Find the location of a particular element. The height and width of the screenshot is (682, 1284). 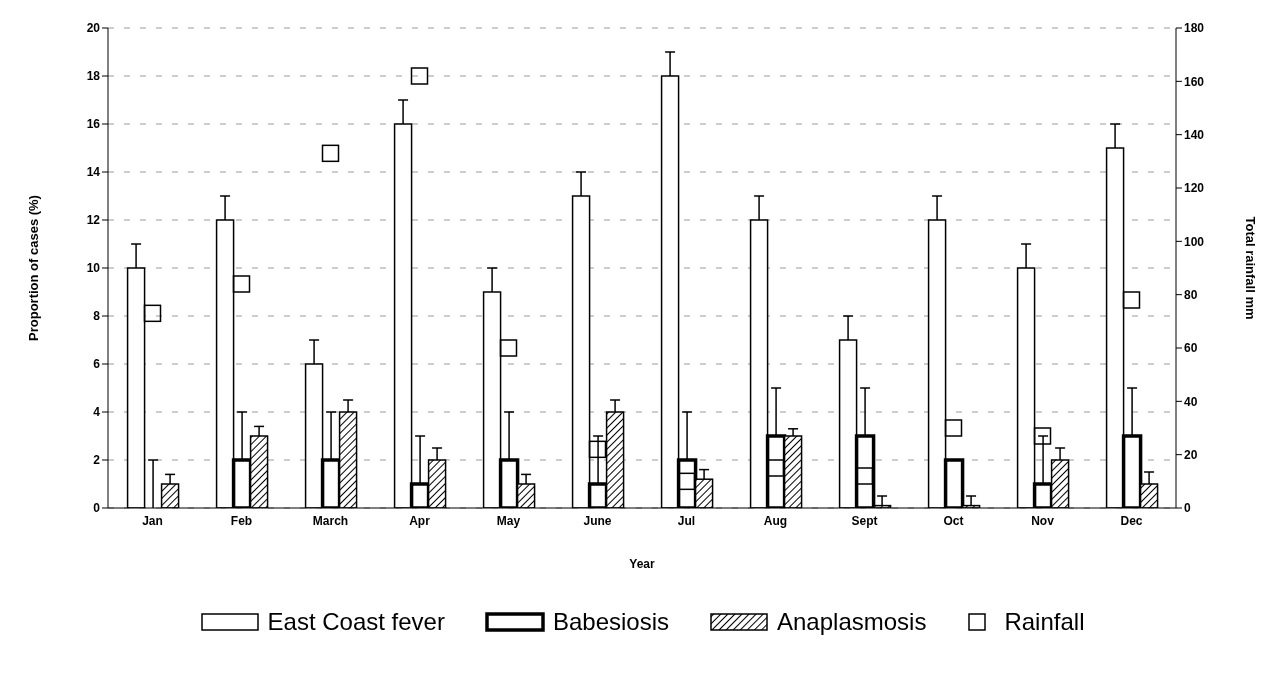

x-tick-label: Jan is located at coordinates (152, 520).